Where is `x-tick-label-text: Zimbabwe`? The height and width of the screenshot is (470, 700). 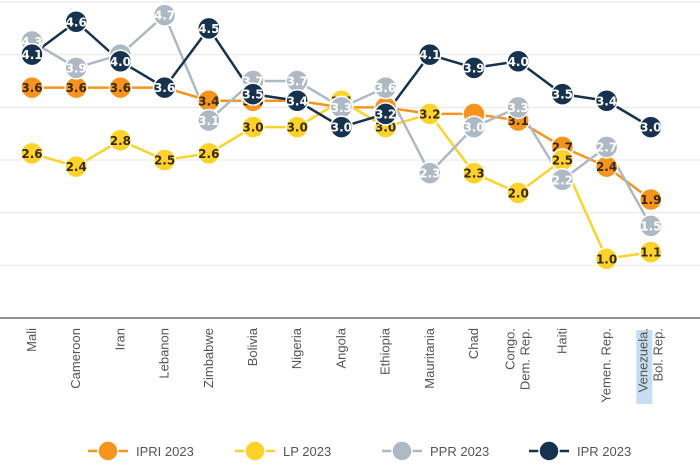 x-tick-label-text: Zimbabwe is located at coordinates (208, 358).